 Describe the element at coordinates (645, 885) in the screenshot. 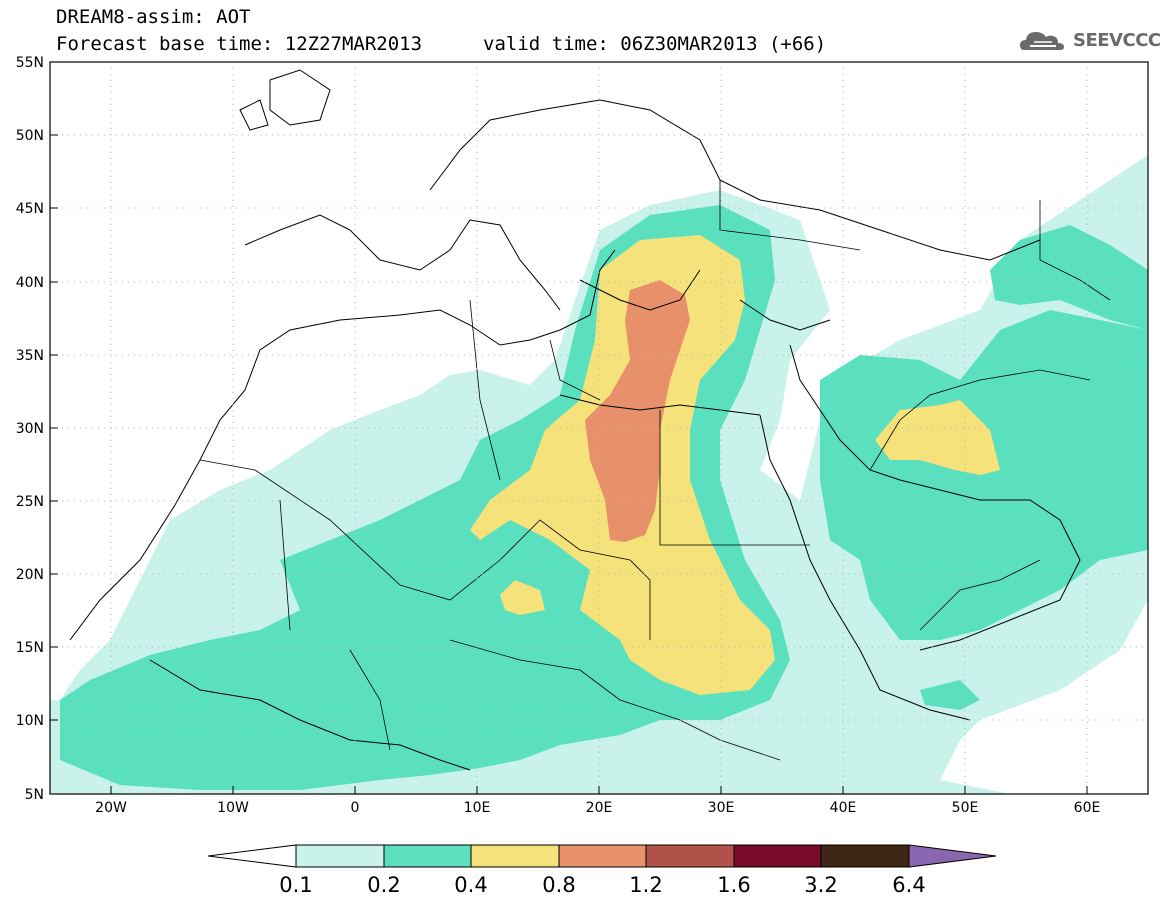

I see `colorbar-label: 1.2` at that location.